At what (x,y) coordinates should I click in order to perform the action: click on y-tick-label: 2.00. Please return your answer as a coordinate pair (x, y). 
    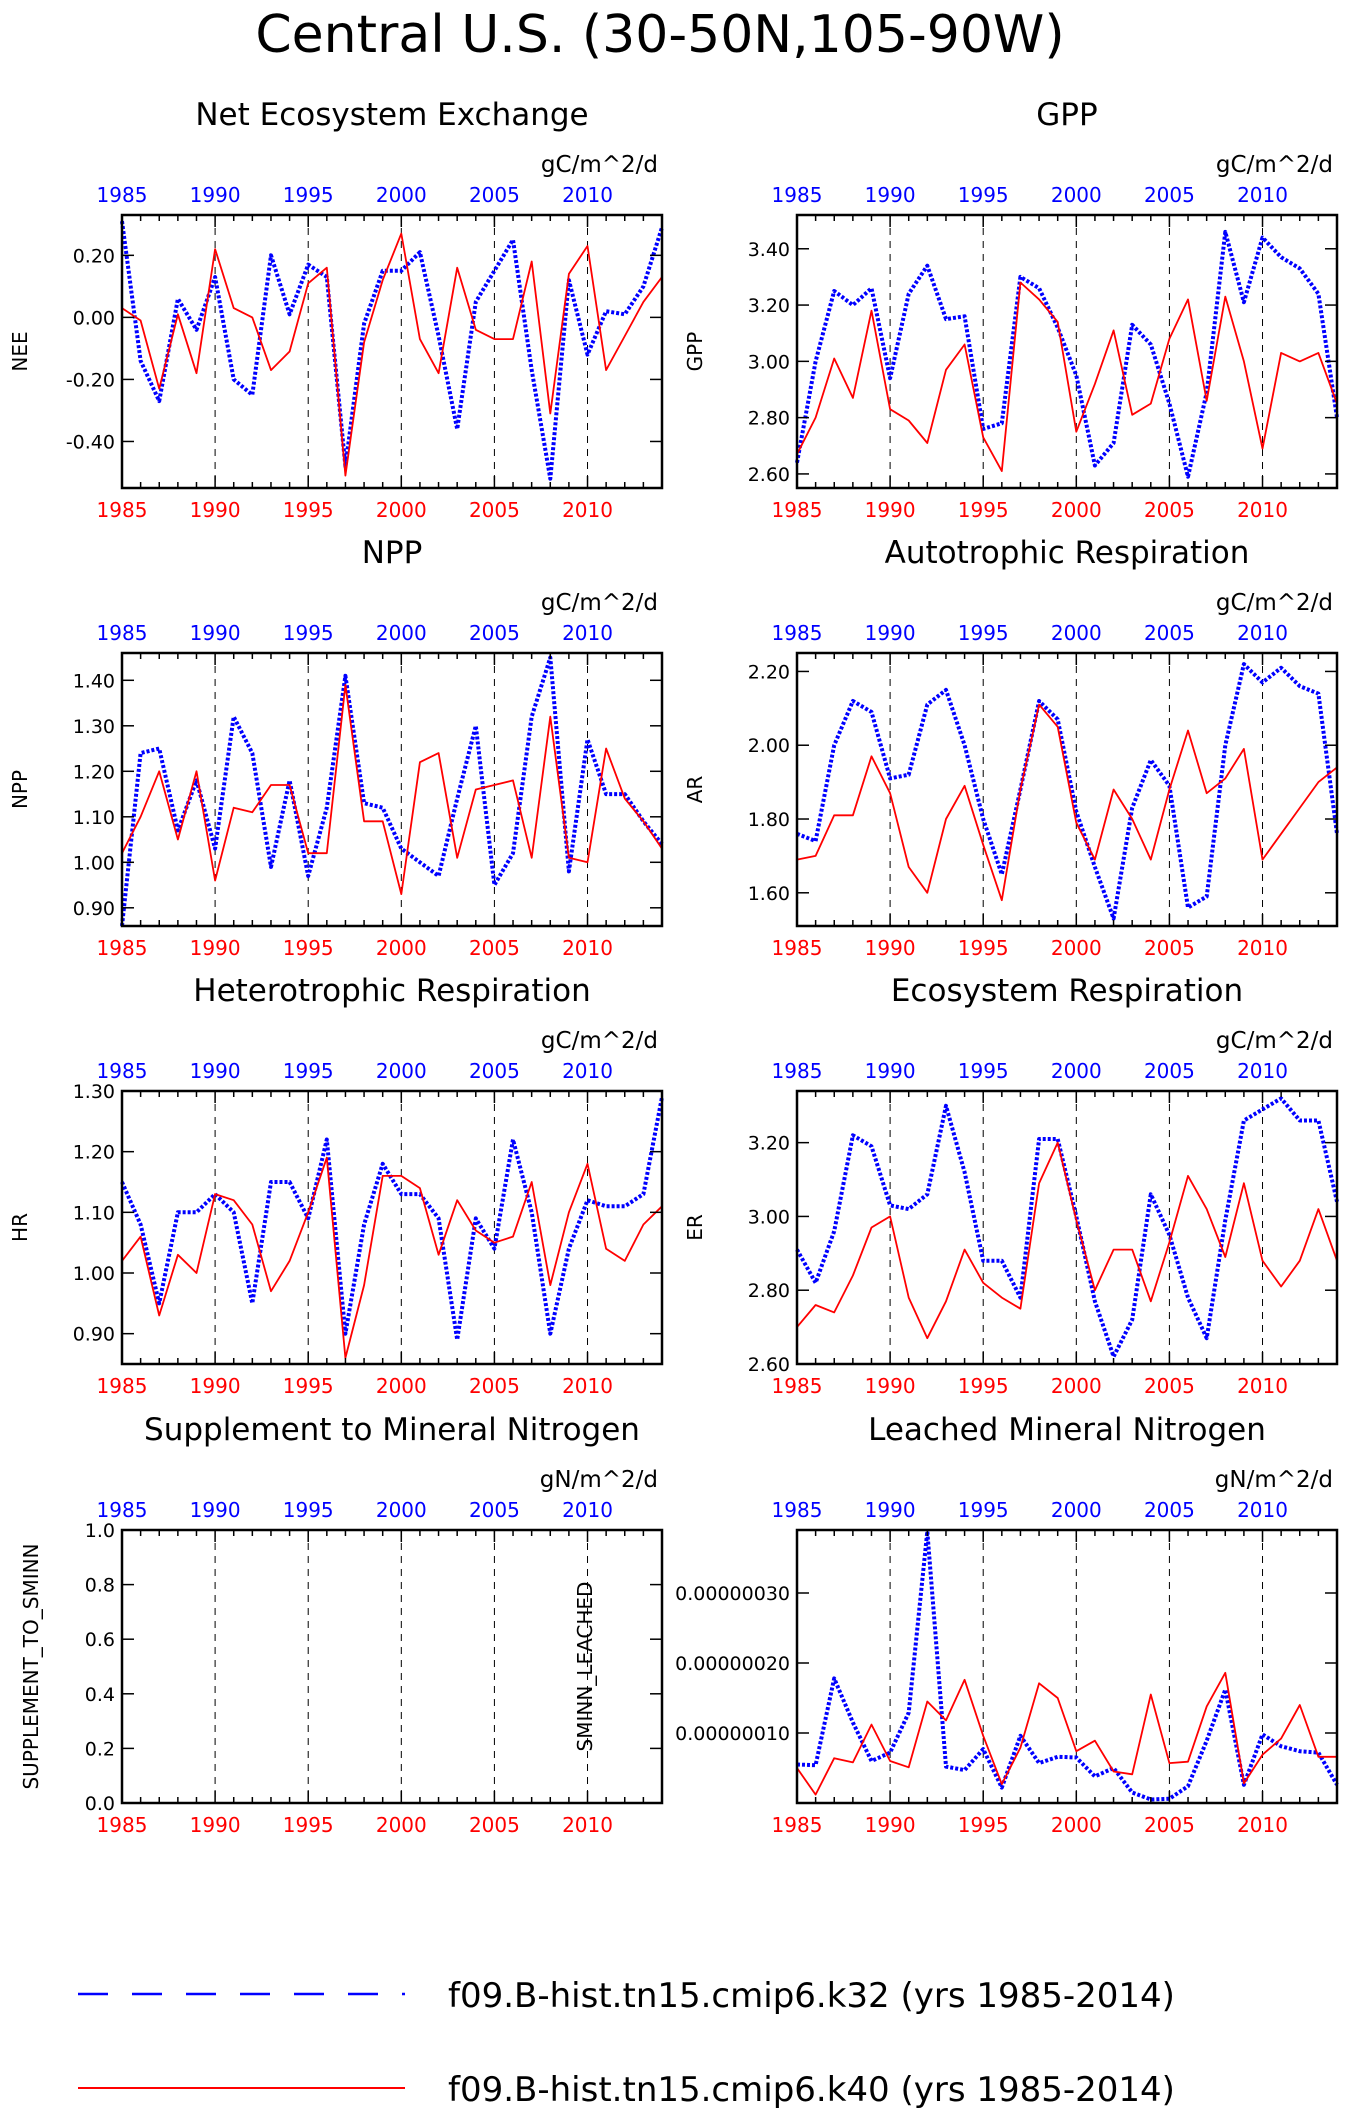
    Looking at the image, I should click on (769, 746).